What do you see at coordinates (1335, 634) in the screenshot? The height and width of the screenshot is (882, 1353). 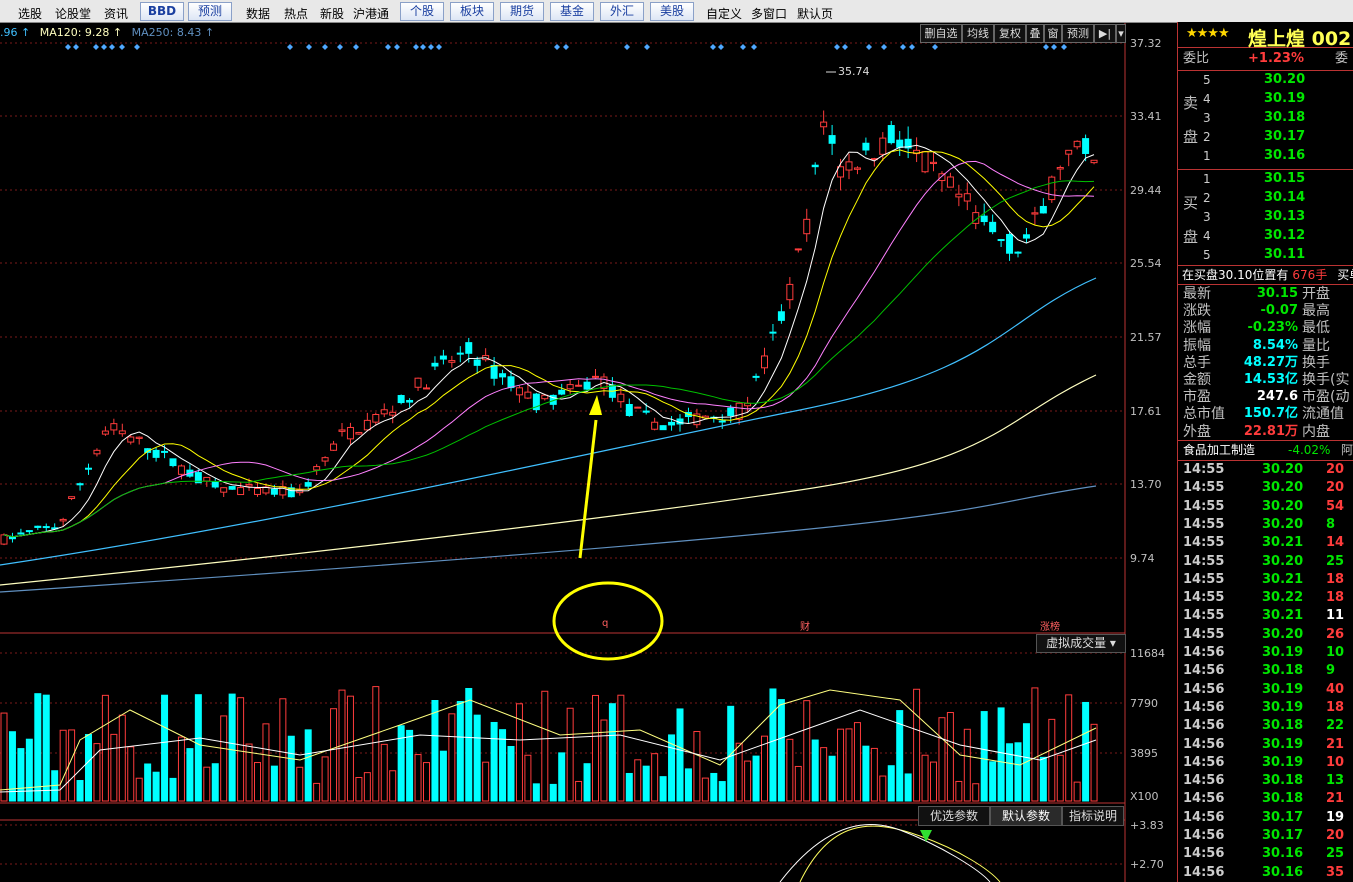 I see `tick-volume: 26` at bounding box center [1335, 634].